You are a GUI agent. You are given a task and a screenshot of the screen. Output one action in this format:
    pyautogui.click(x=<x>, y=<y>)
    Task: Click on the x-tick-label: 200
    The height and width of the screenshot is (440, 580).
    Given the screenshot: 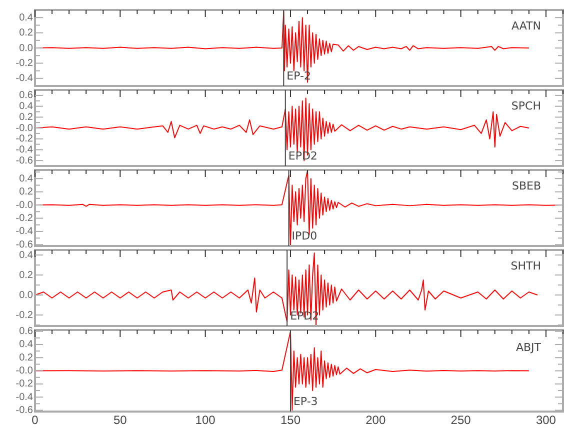 What is the action you would take?
    pyautogui.click(x=376, y=420)
    